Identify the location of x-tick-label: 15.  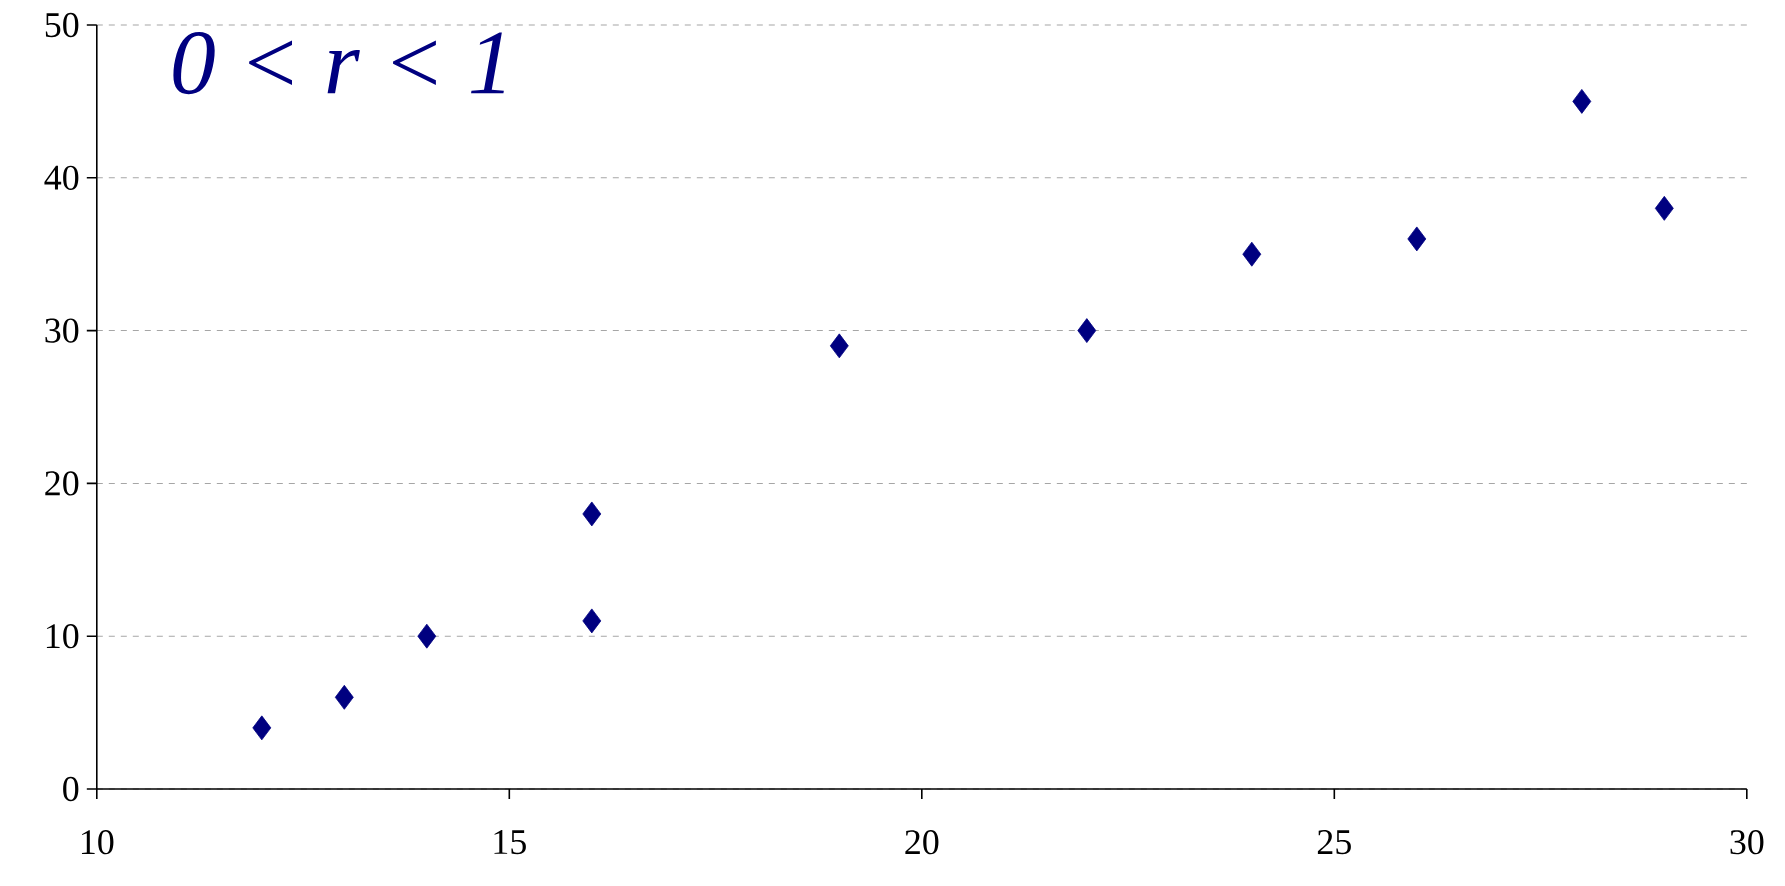
(510, 842).